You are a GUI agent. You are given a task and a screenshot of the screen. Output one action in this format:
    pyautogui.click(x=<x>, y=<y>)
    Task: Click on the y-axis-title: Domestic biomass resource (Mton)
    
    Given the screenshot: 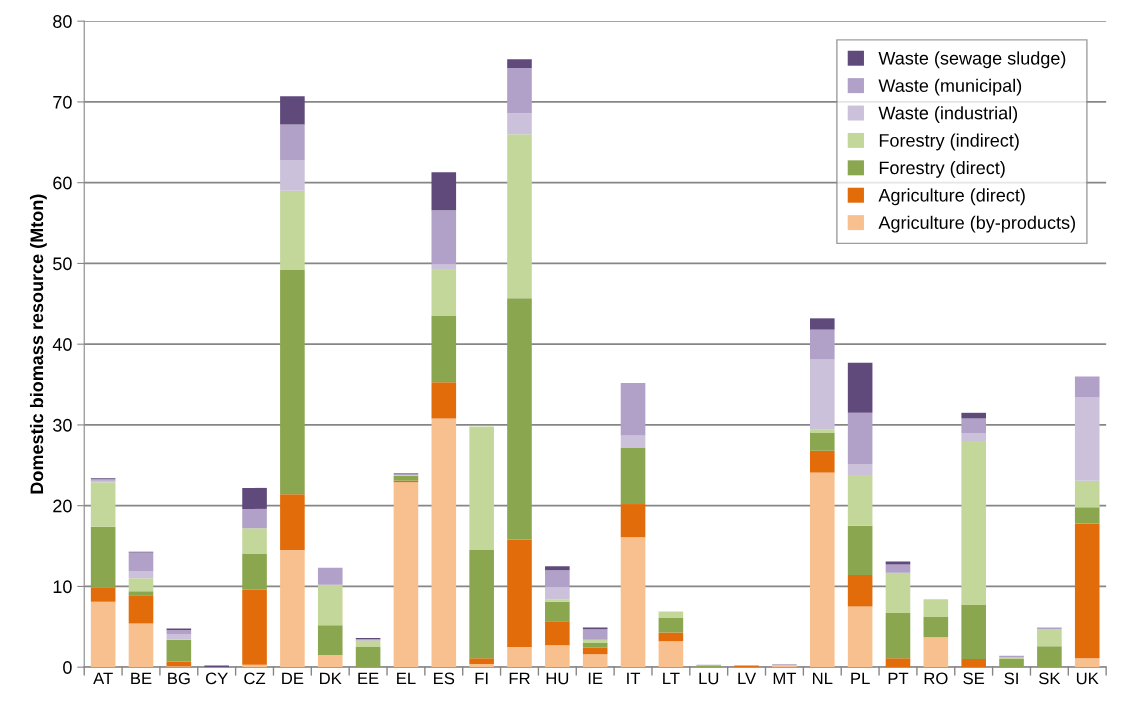 What is the action you would take?
    pyautogui.click(x=38, y=344)
    